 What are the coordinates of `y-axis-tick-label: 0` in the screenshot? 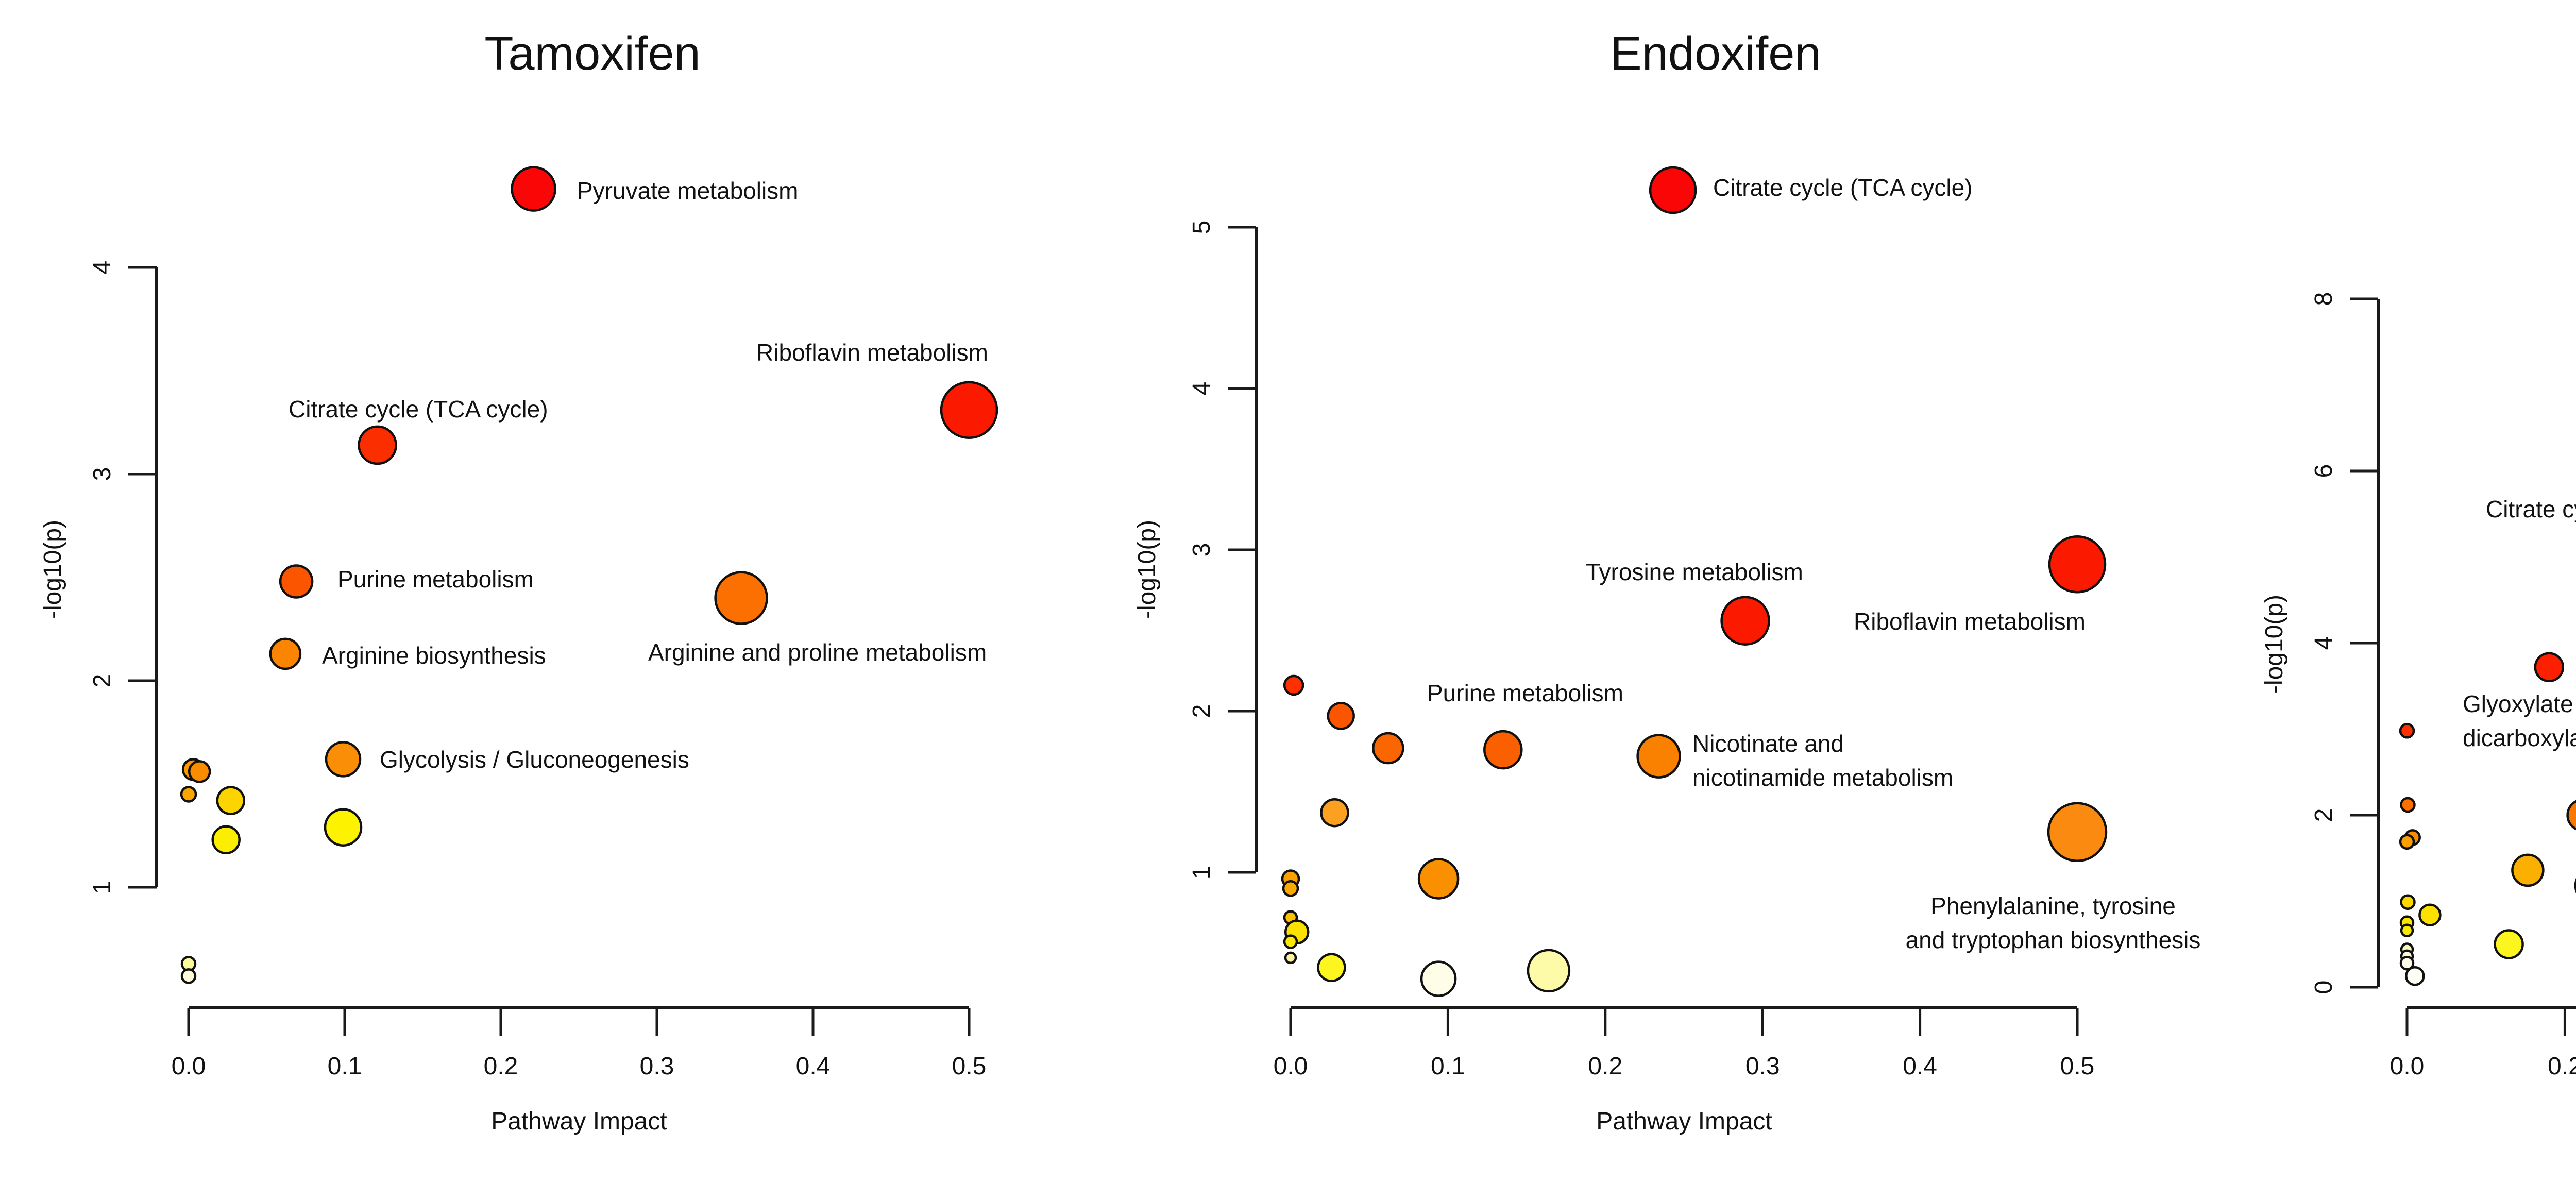 It's located at (2323, 987).